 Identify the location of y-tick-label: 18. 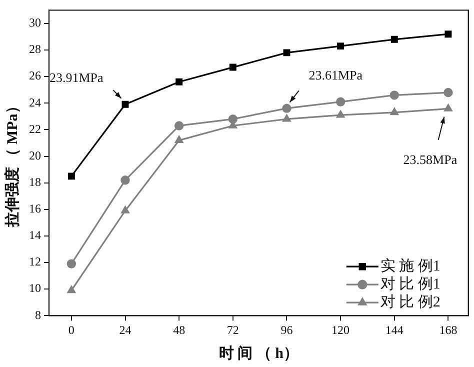
(35, 181).